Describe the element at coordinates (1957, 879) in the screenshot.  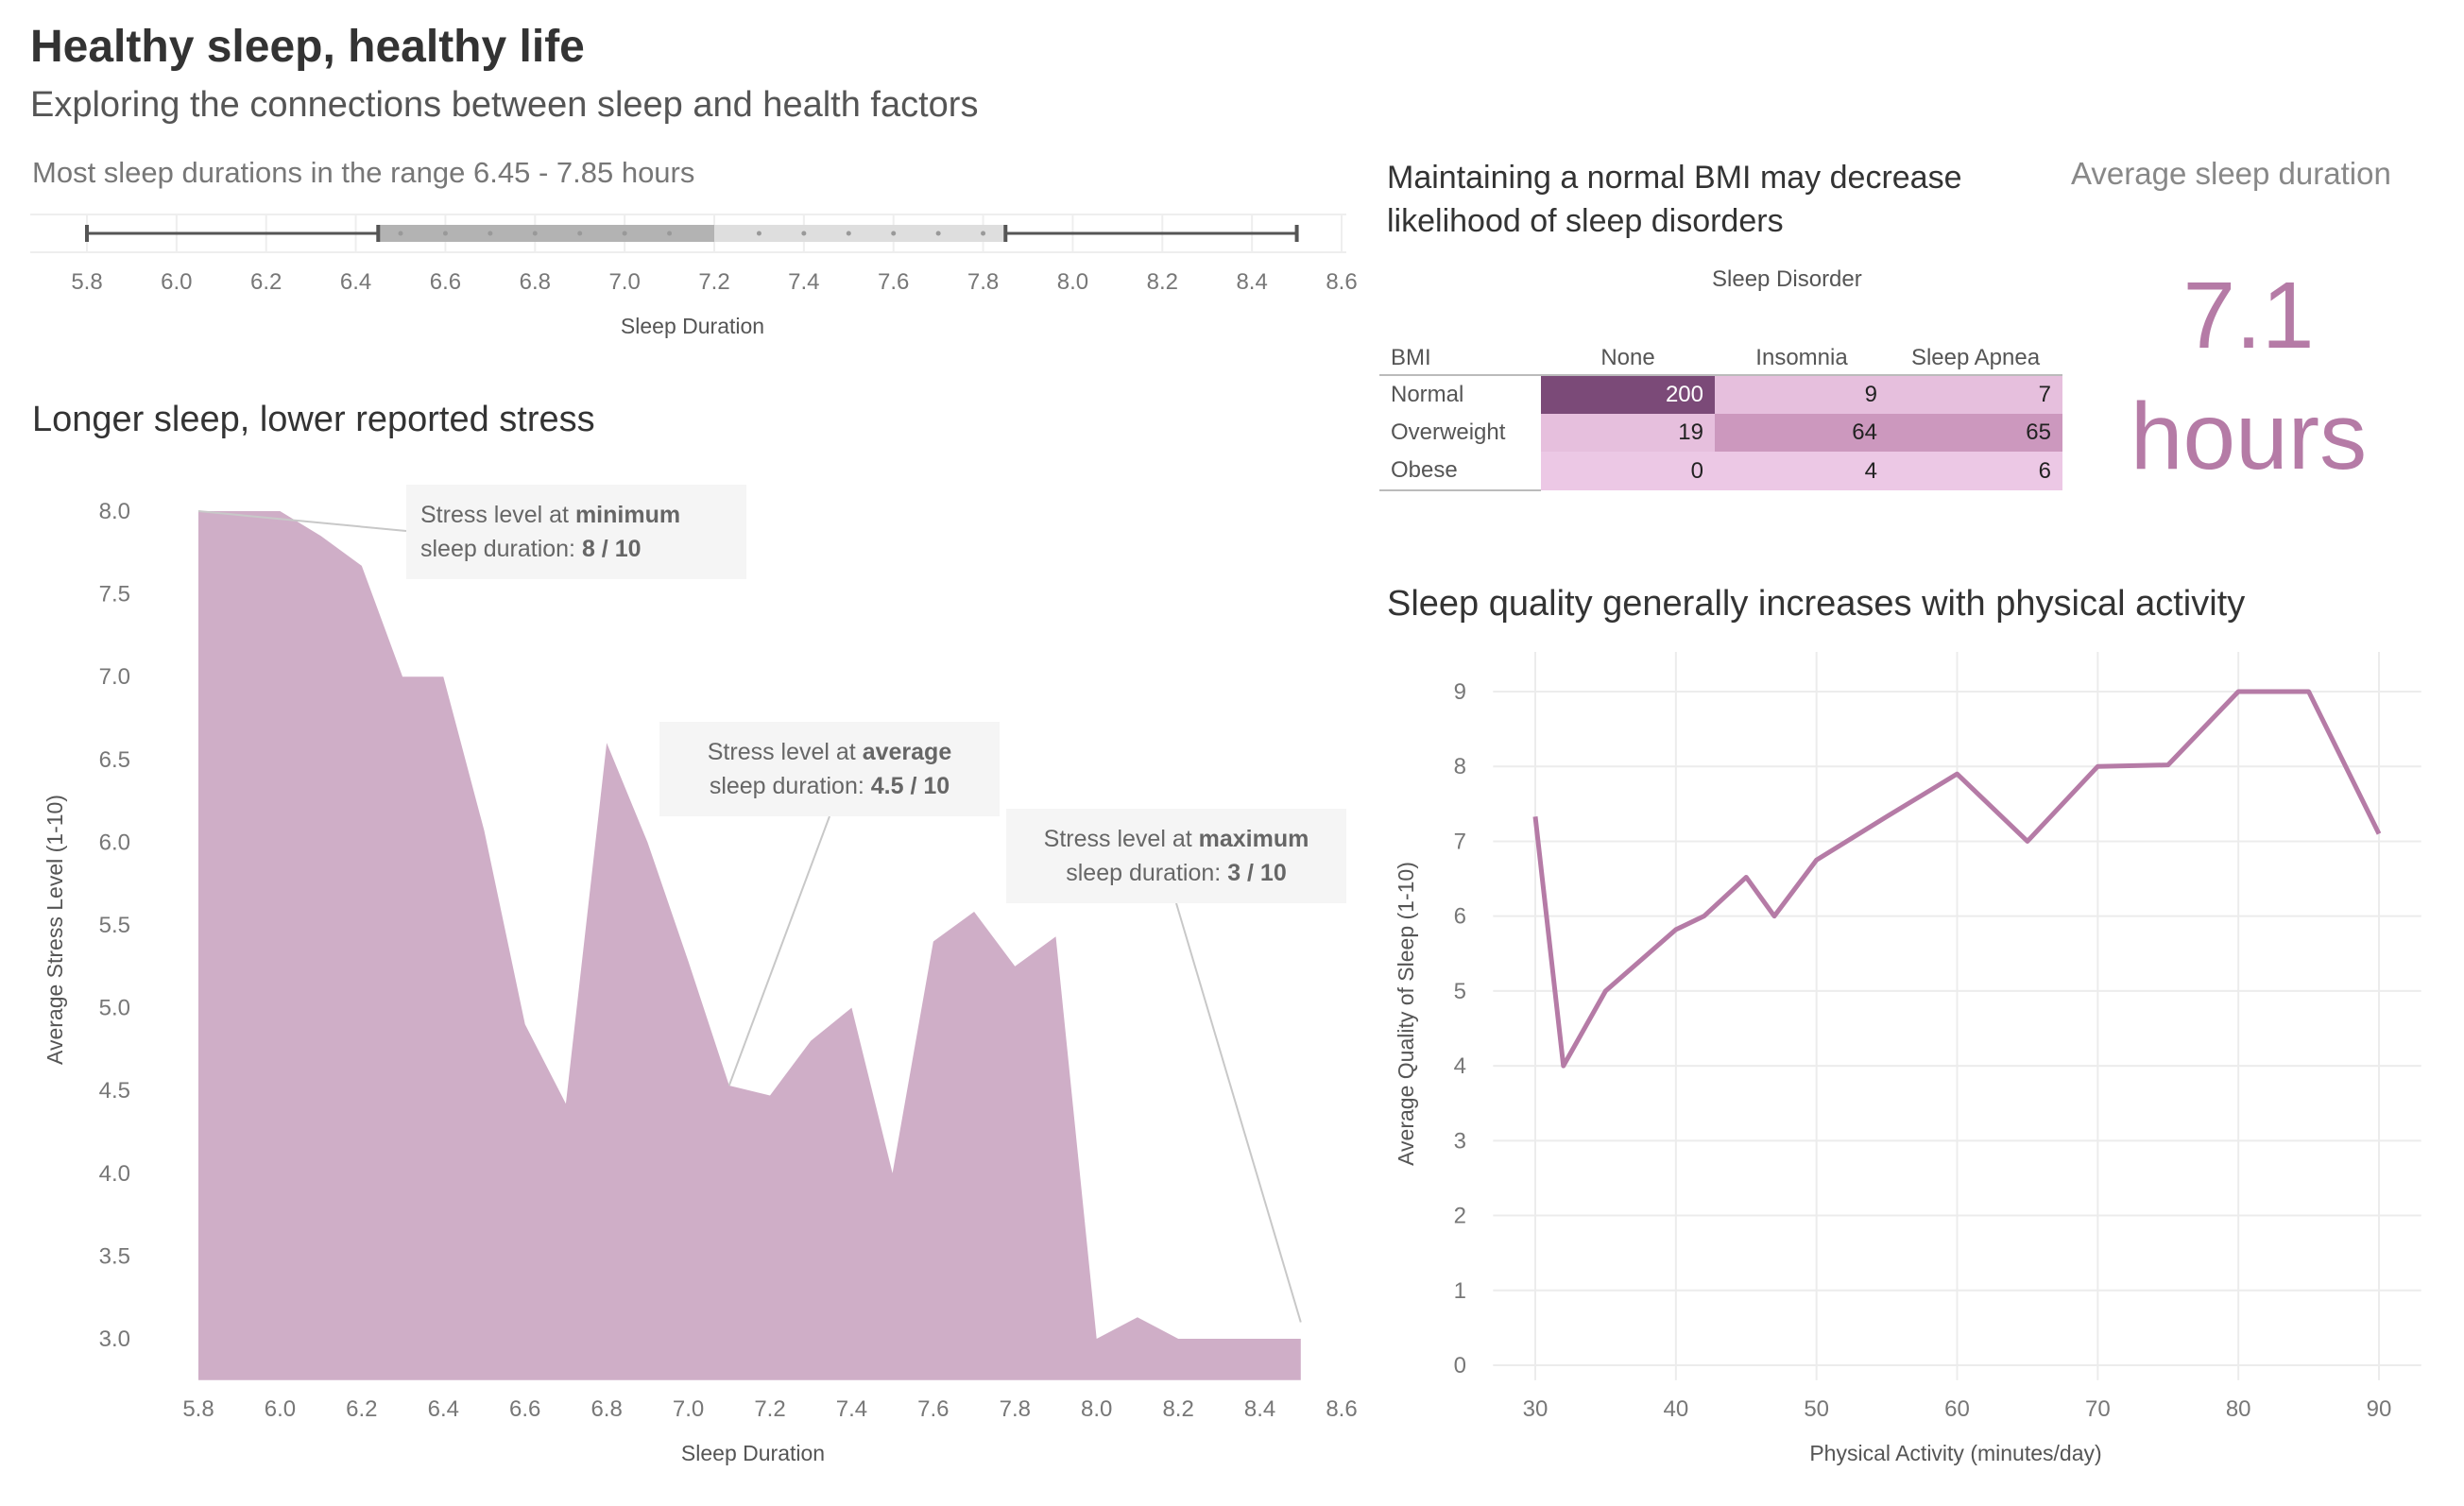
I see `quality-line` at that location.